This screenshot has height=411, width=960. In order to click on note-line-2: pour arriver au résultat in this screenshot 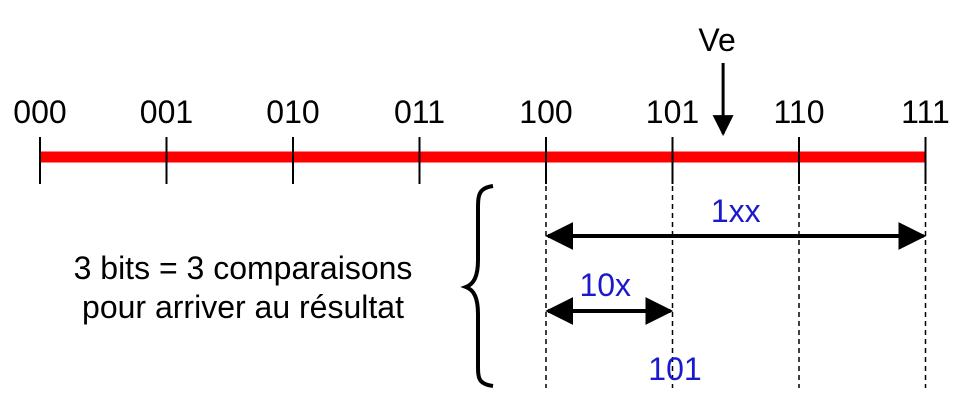, I will do `click(243, 307)`.